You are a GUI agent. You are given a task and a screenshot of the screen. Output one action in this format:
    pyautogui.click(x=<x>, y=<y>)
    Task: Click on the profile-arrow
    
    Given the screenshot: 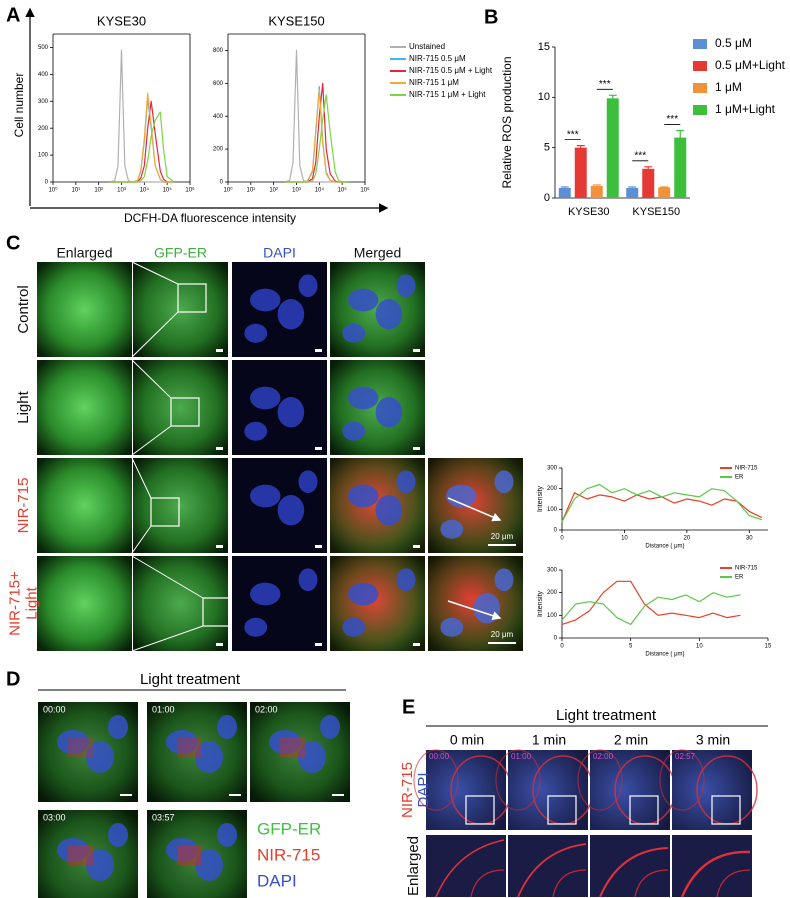 What is the action you would take?
    pyautogui.click(x=474, y=610)
    